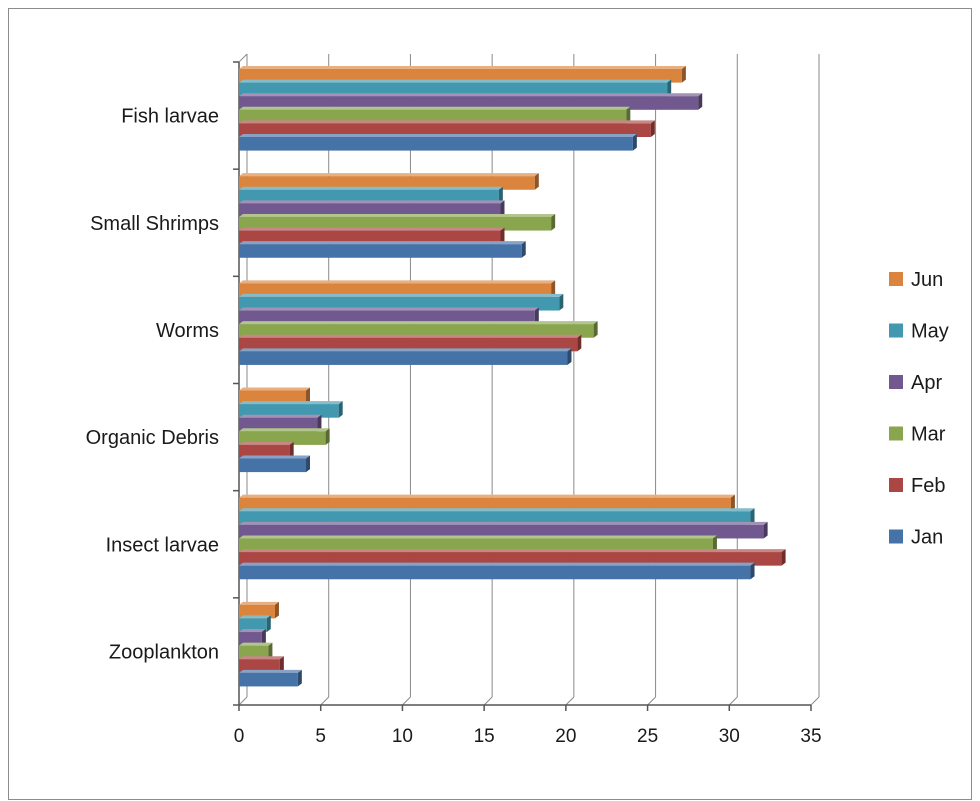 This screenshot has height=801, width=980. What do you see at coordinates (484, 736) in the screenshot?
I see `x-tick-label: 15` at bounding box center [484, 736].